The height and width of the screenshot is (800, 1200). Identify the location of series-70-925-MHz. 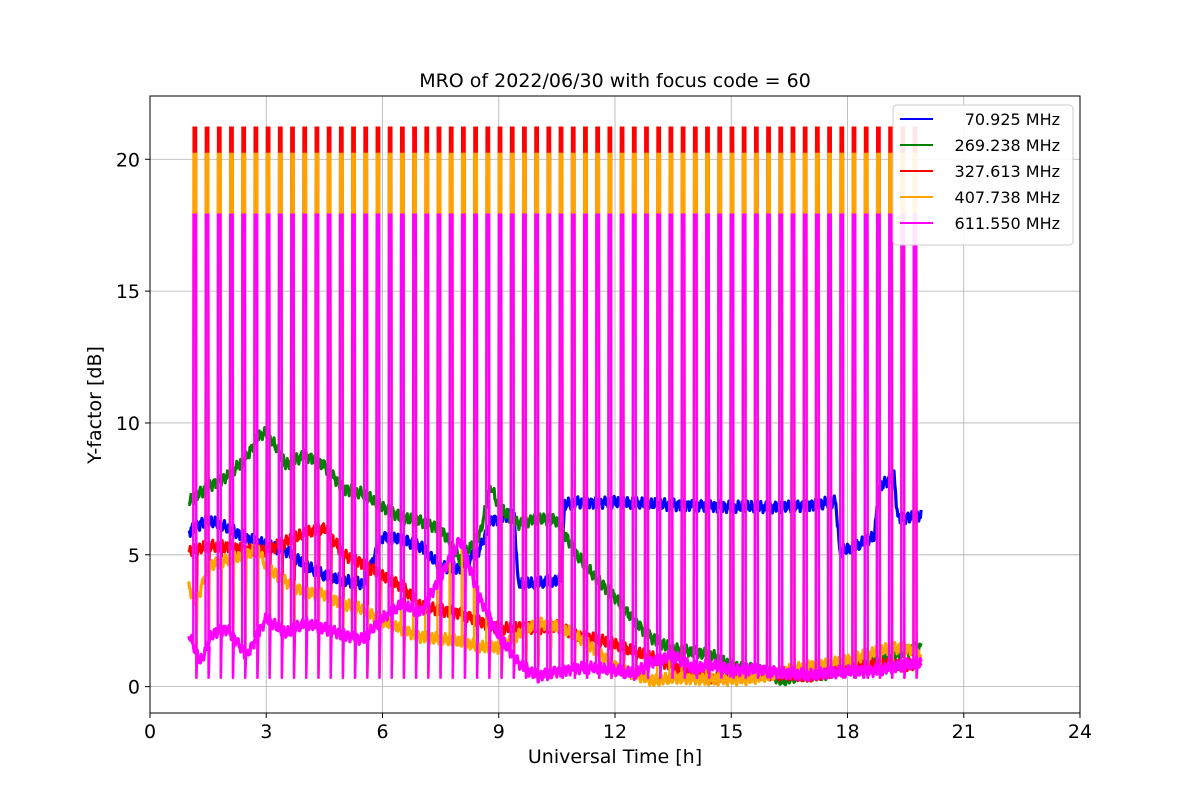
(555, 530).